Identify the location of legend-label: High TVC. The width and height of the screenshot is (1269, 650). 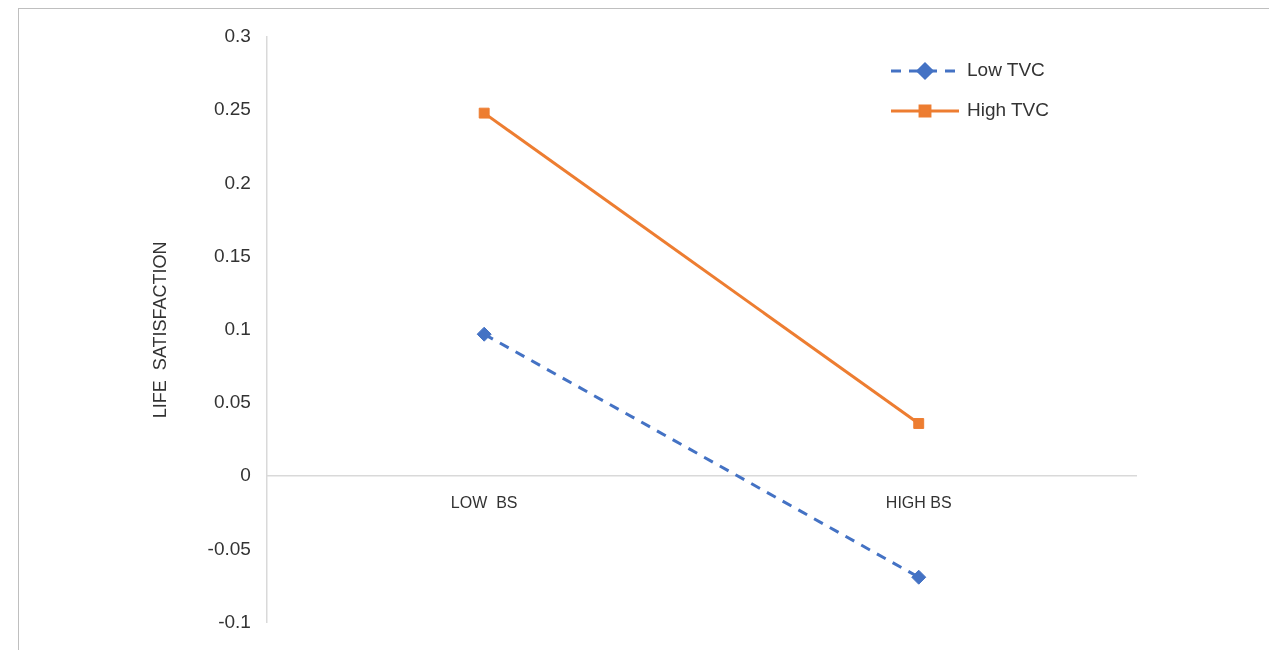
(1008, 110).